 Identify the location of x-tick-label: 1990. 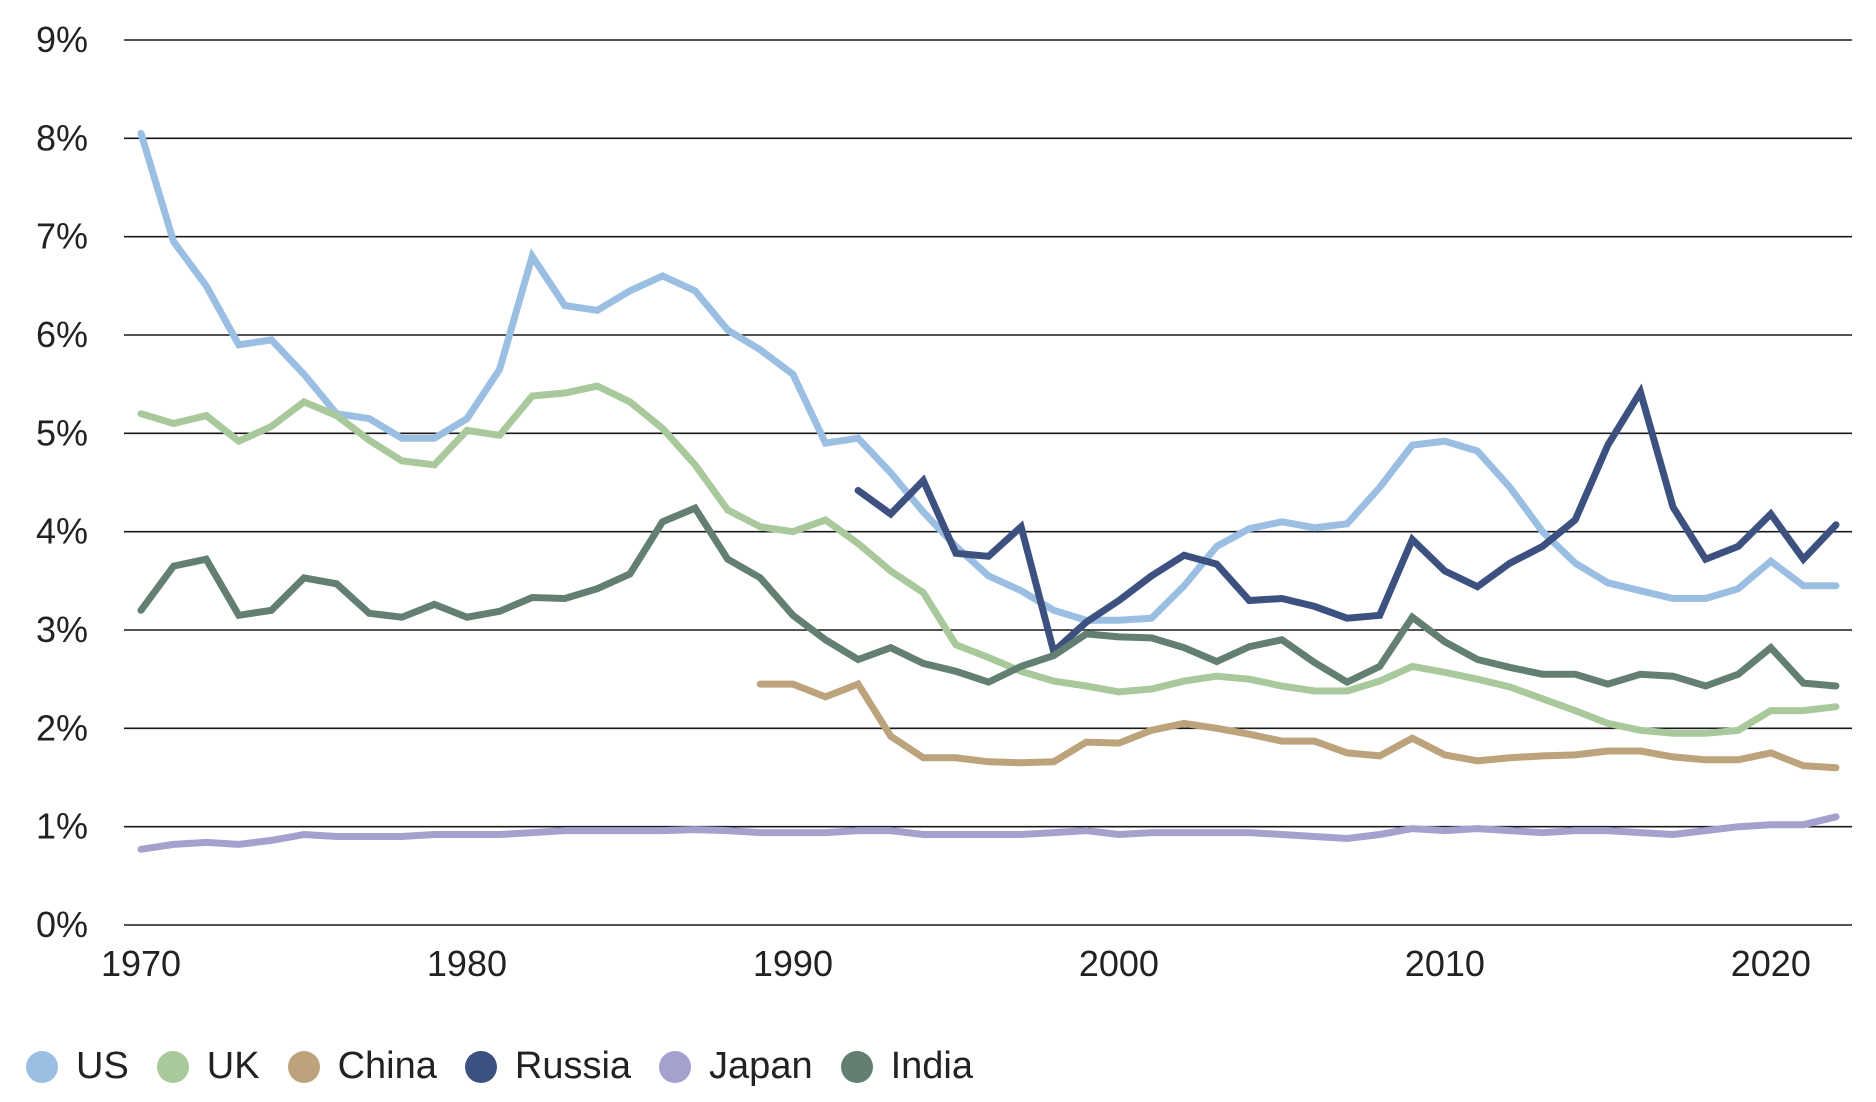
(793, 963).